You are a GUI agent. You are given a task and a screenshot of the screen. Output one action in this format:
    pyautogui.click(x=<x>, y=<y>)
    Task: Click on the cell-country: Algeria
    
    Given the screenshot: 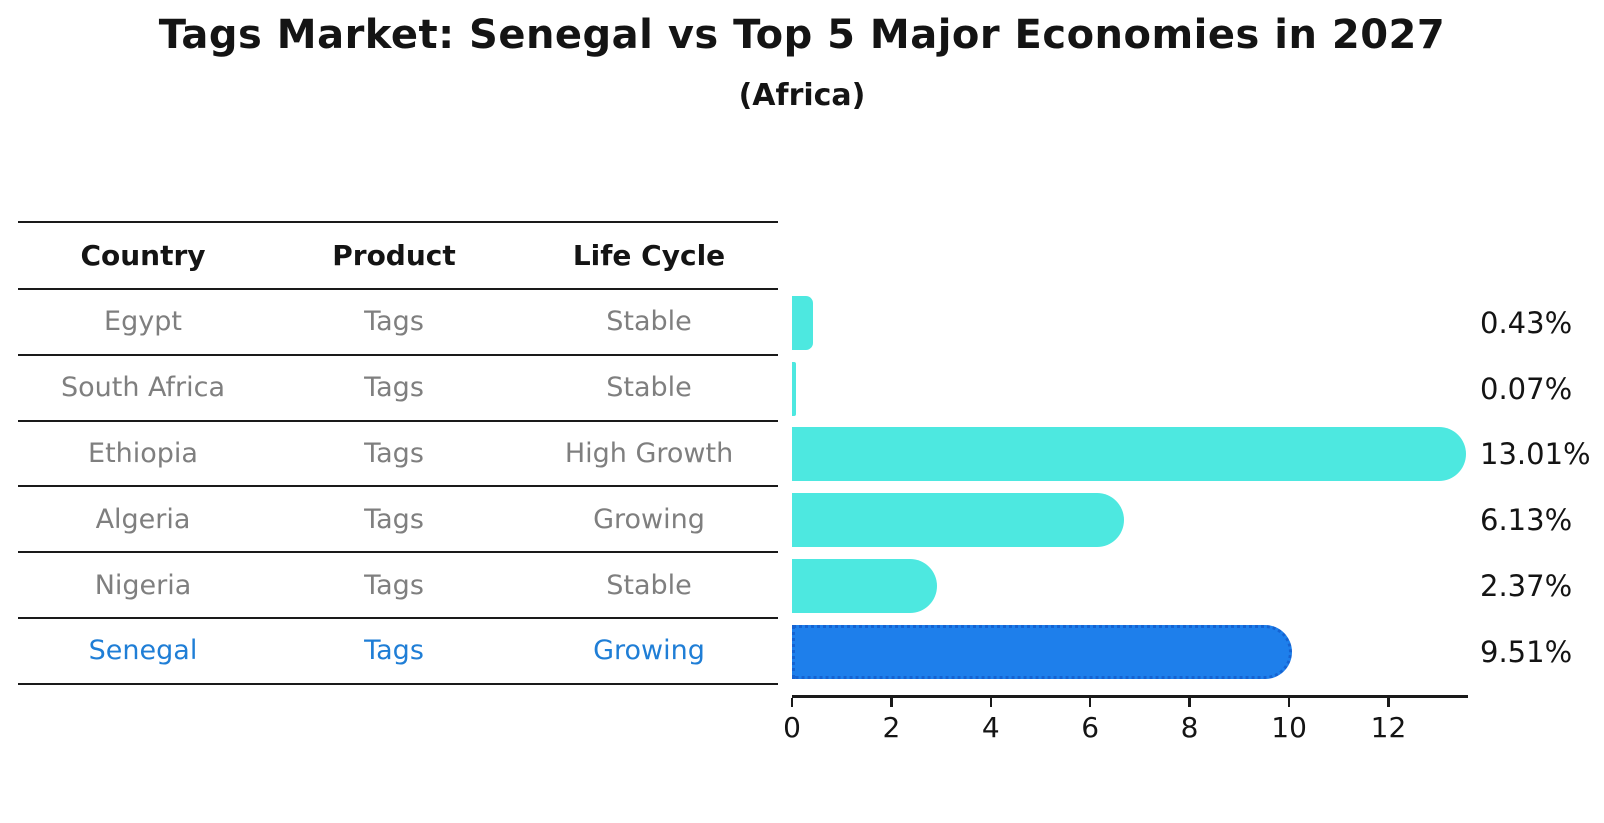 What is the action you would take?
    pyautogui.click(x=143, y=519)
    